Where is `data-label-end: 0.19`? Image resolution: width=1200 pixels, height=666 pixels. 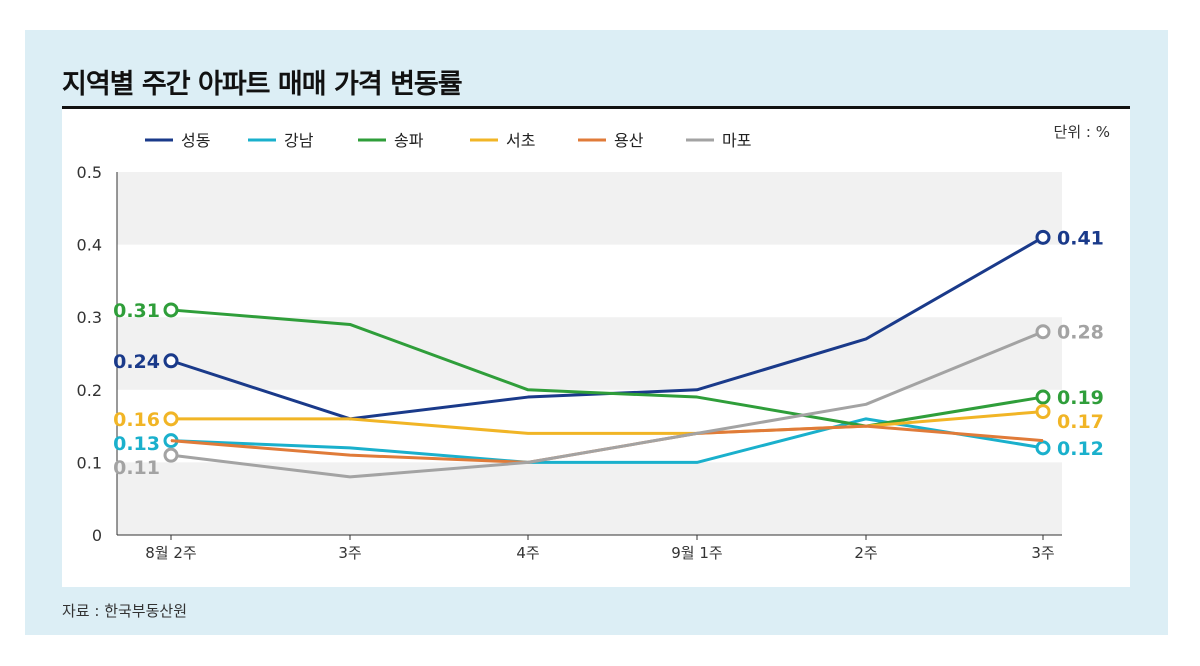
data-label-end: 0.19 is located at coordinates (1080, 398).